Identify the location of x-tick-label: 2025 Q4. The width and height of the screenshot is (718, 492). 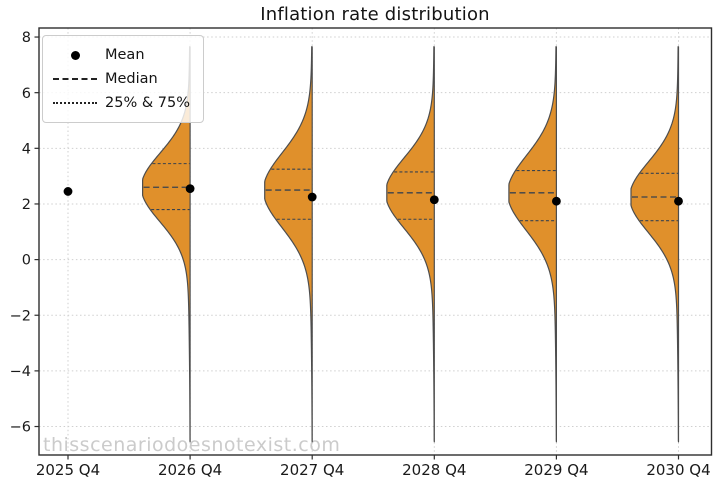
(68, 470).